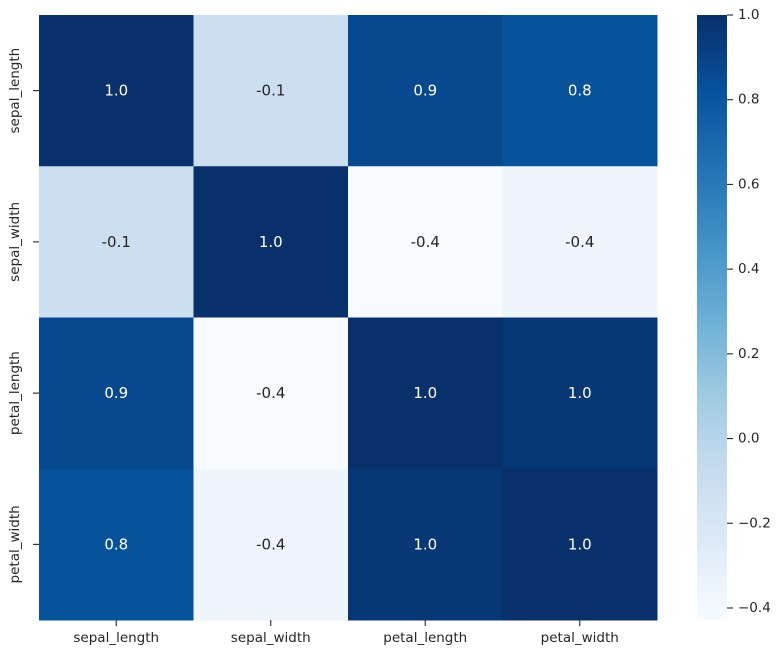 Image resolution: width=779 pixels, height=656 pixels. Describe the element at coordinates (748, 184) in the screenshot. I see `colorbar-tick-label-5: 0.6` at that location.